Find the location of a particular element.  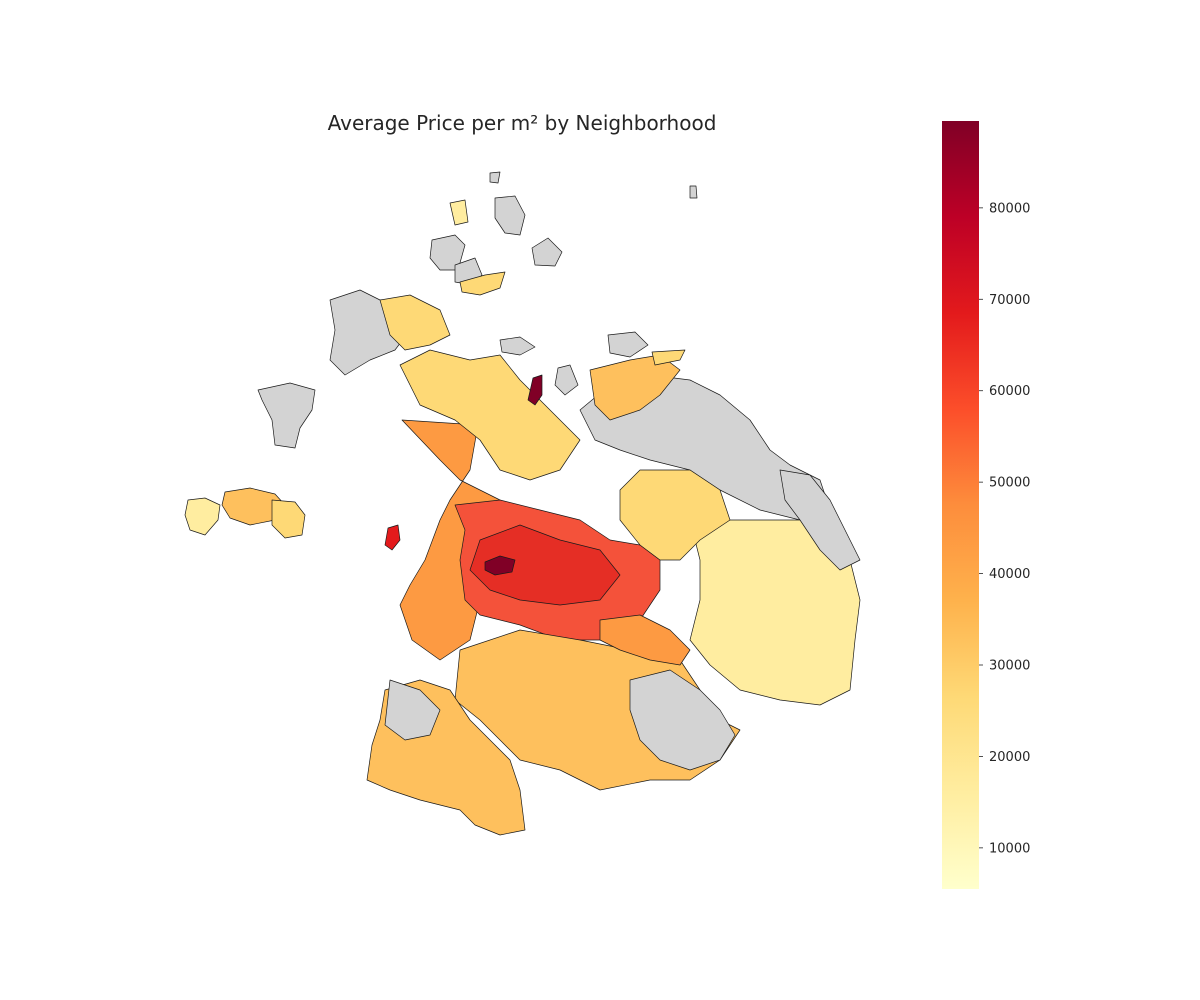

district-region-orange-ne is located at coordinates (635, 387).